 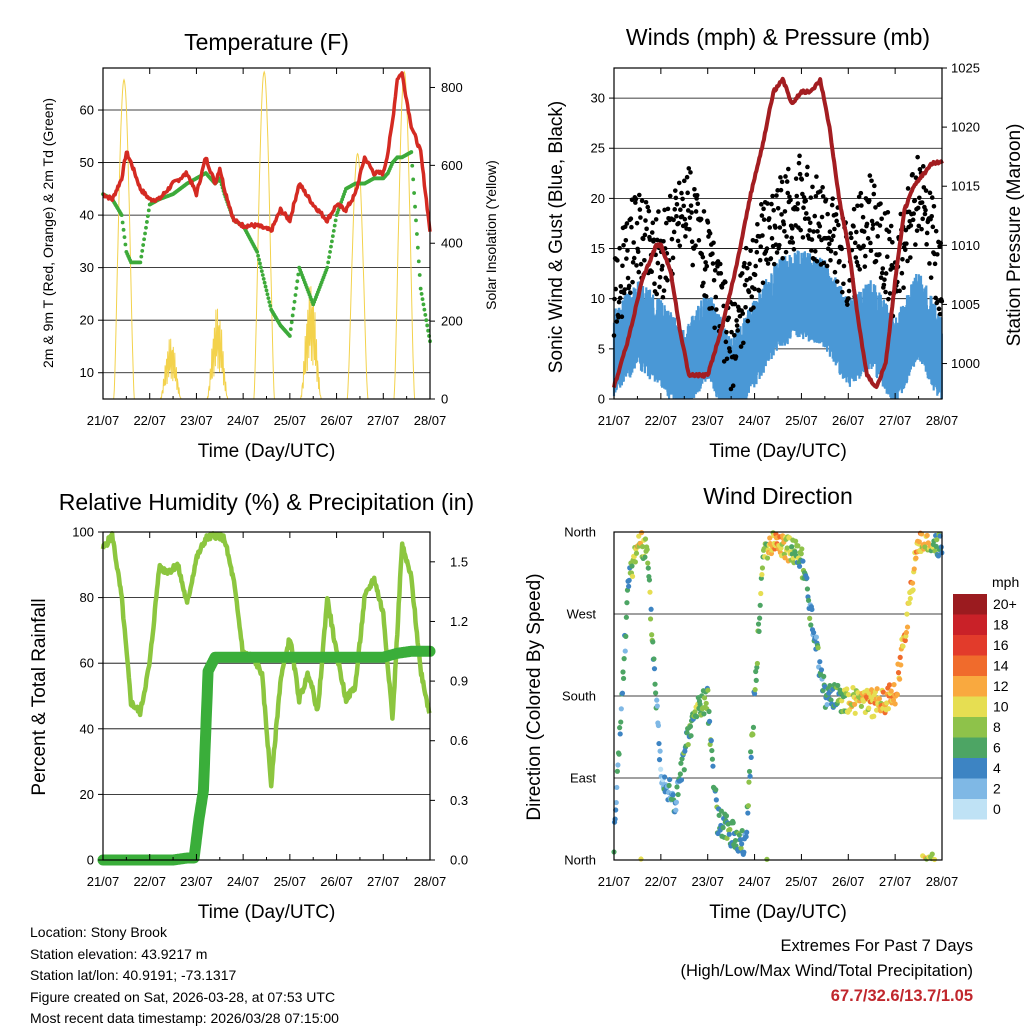 I want to click on x-tick-label: 24/07, so click(x=243, y=420).